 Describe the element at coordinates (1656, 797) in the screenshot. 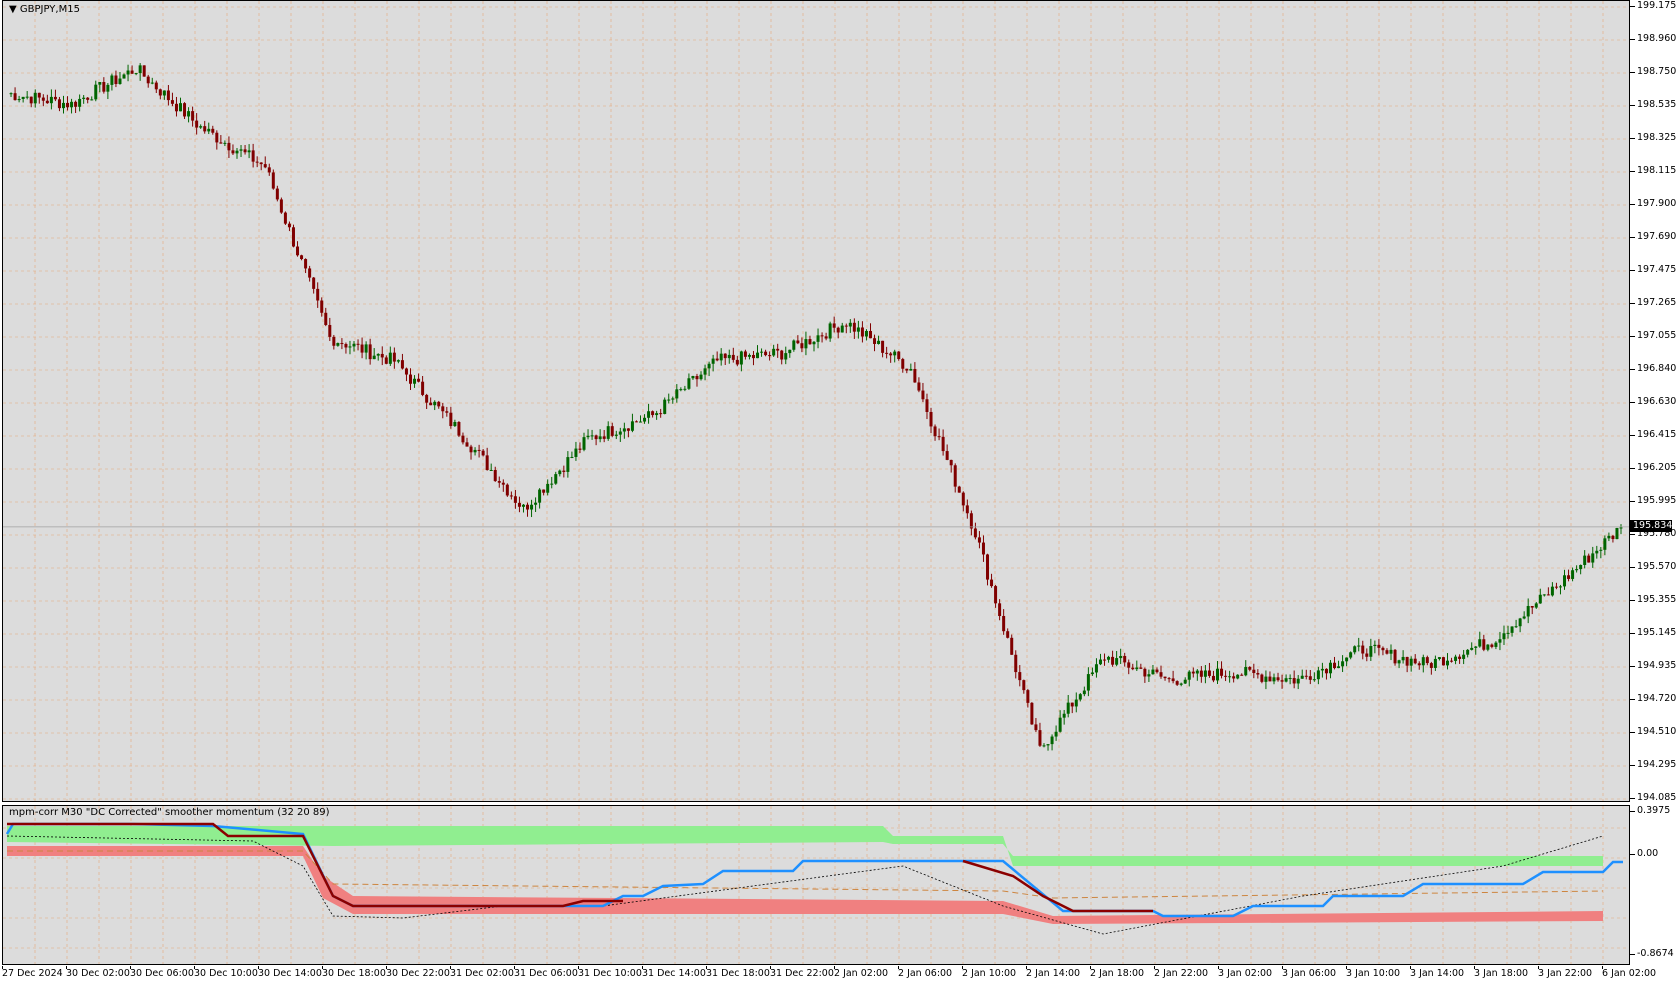

I see `price-scale-label: 194.085` at that location.